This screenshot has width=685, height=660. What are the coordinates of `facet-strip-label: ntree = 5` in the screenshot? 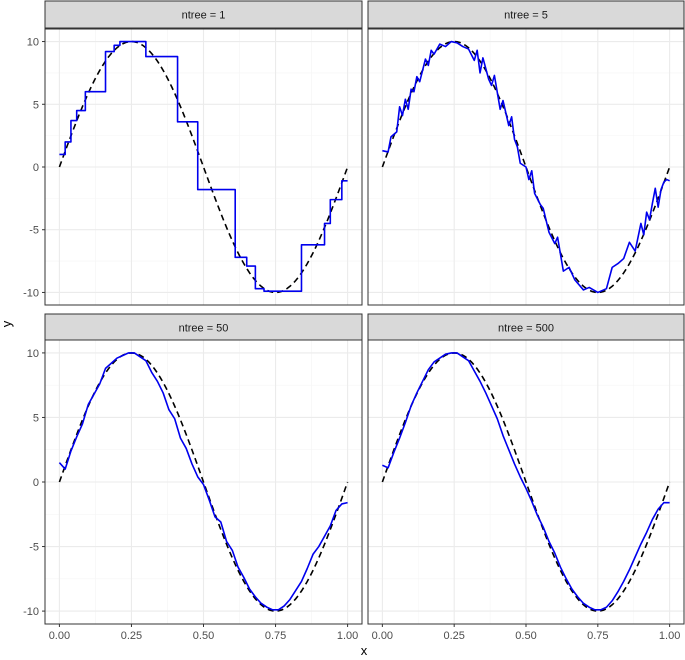 It's located at (526, 16).